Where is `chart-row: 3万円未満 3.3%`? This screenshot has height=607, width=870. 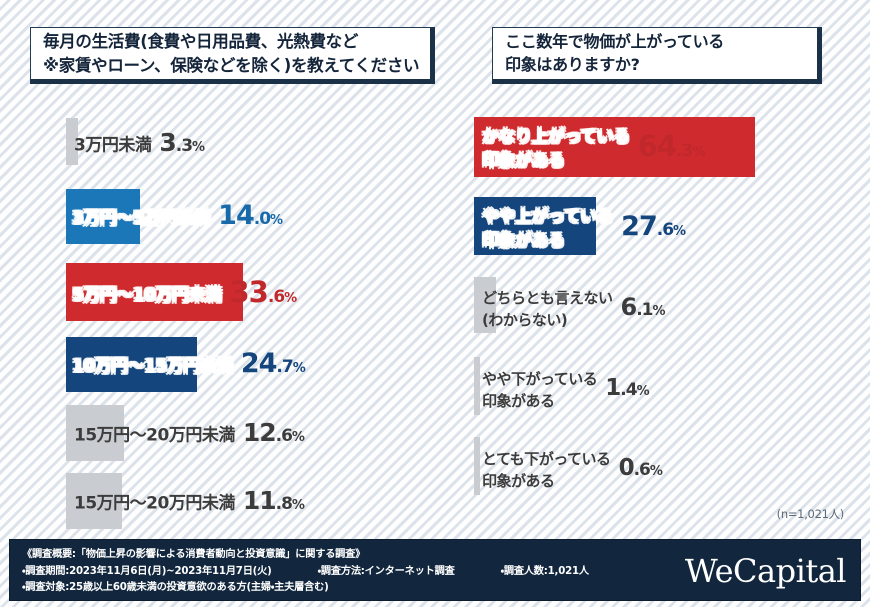
chart-row: 3万円未満 3.3% is located at coordinates (276, 141).